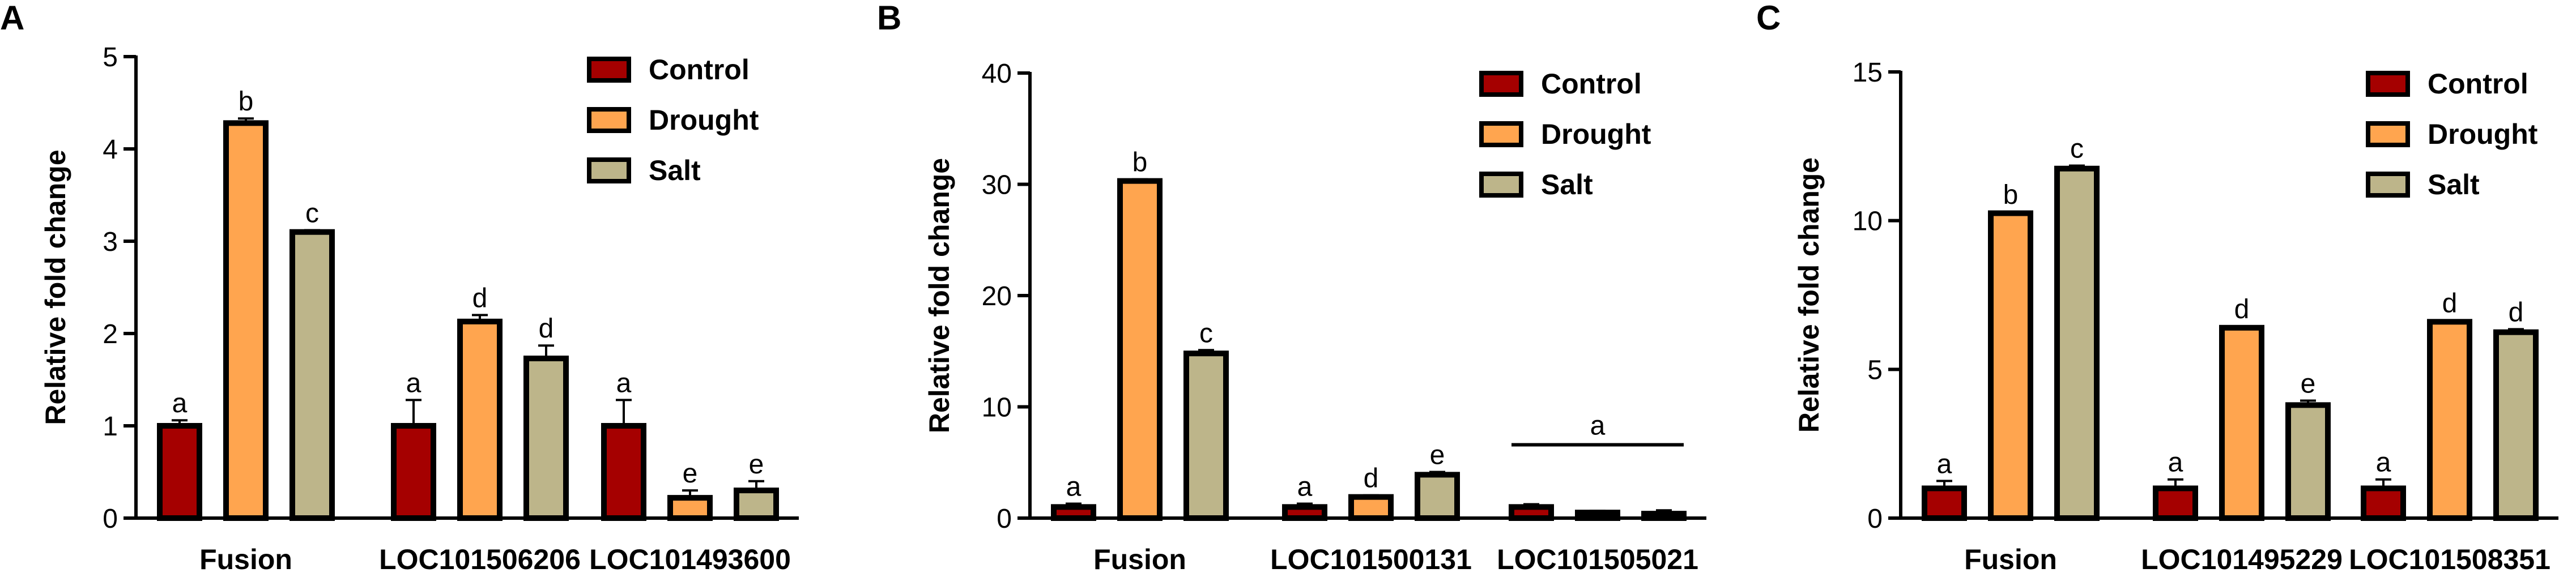  I want to click on panel-label: C, so click(1768, 18).